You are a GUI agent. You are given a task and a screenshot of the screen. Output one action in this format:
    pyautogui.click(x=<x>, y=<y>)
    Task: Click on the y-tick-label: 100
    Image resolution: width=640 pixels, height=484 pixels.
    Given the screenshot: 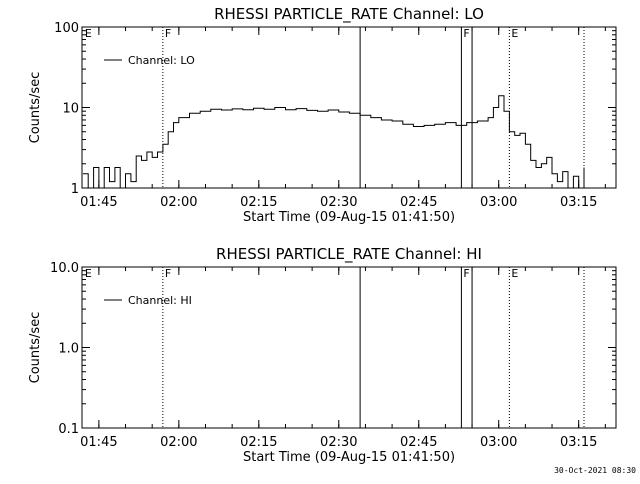 What is the action you would take?
    pyautogui.click(x=66, y=28)
    